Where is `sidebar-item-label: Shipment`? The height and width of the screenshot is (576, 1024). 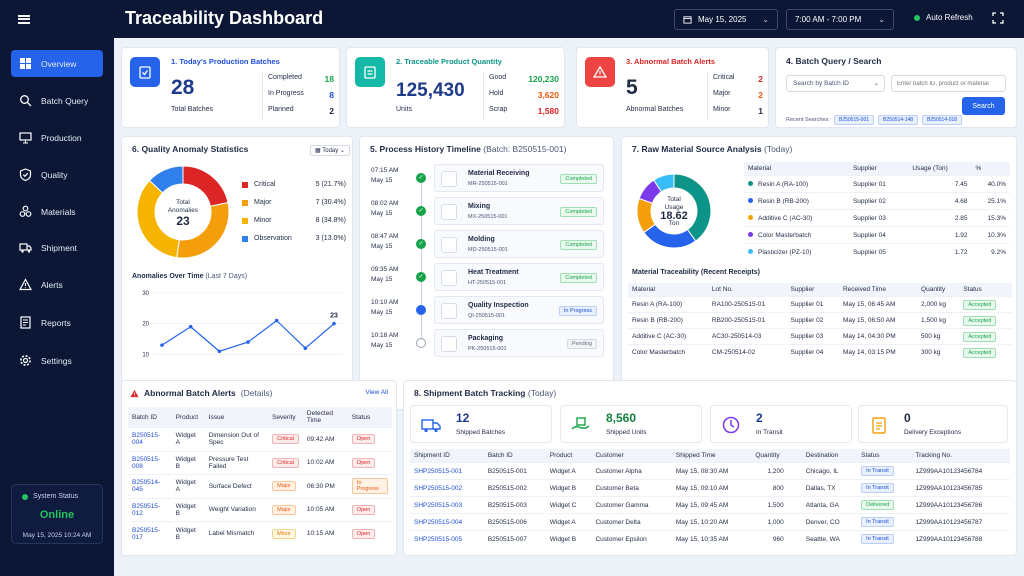 sidebar-item-label: Shipment is located at coordinates (59, 247).